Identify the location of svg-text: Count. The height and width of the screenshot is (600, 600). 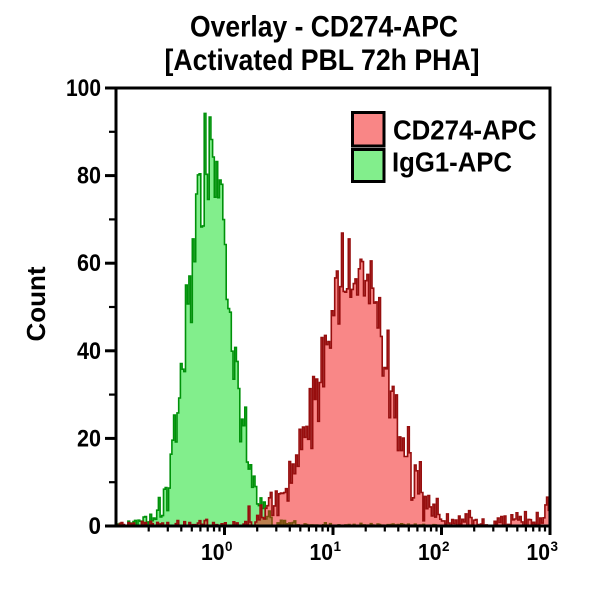
(36, 303).